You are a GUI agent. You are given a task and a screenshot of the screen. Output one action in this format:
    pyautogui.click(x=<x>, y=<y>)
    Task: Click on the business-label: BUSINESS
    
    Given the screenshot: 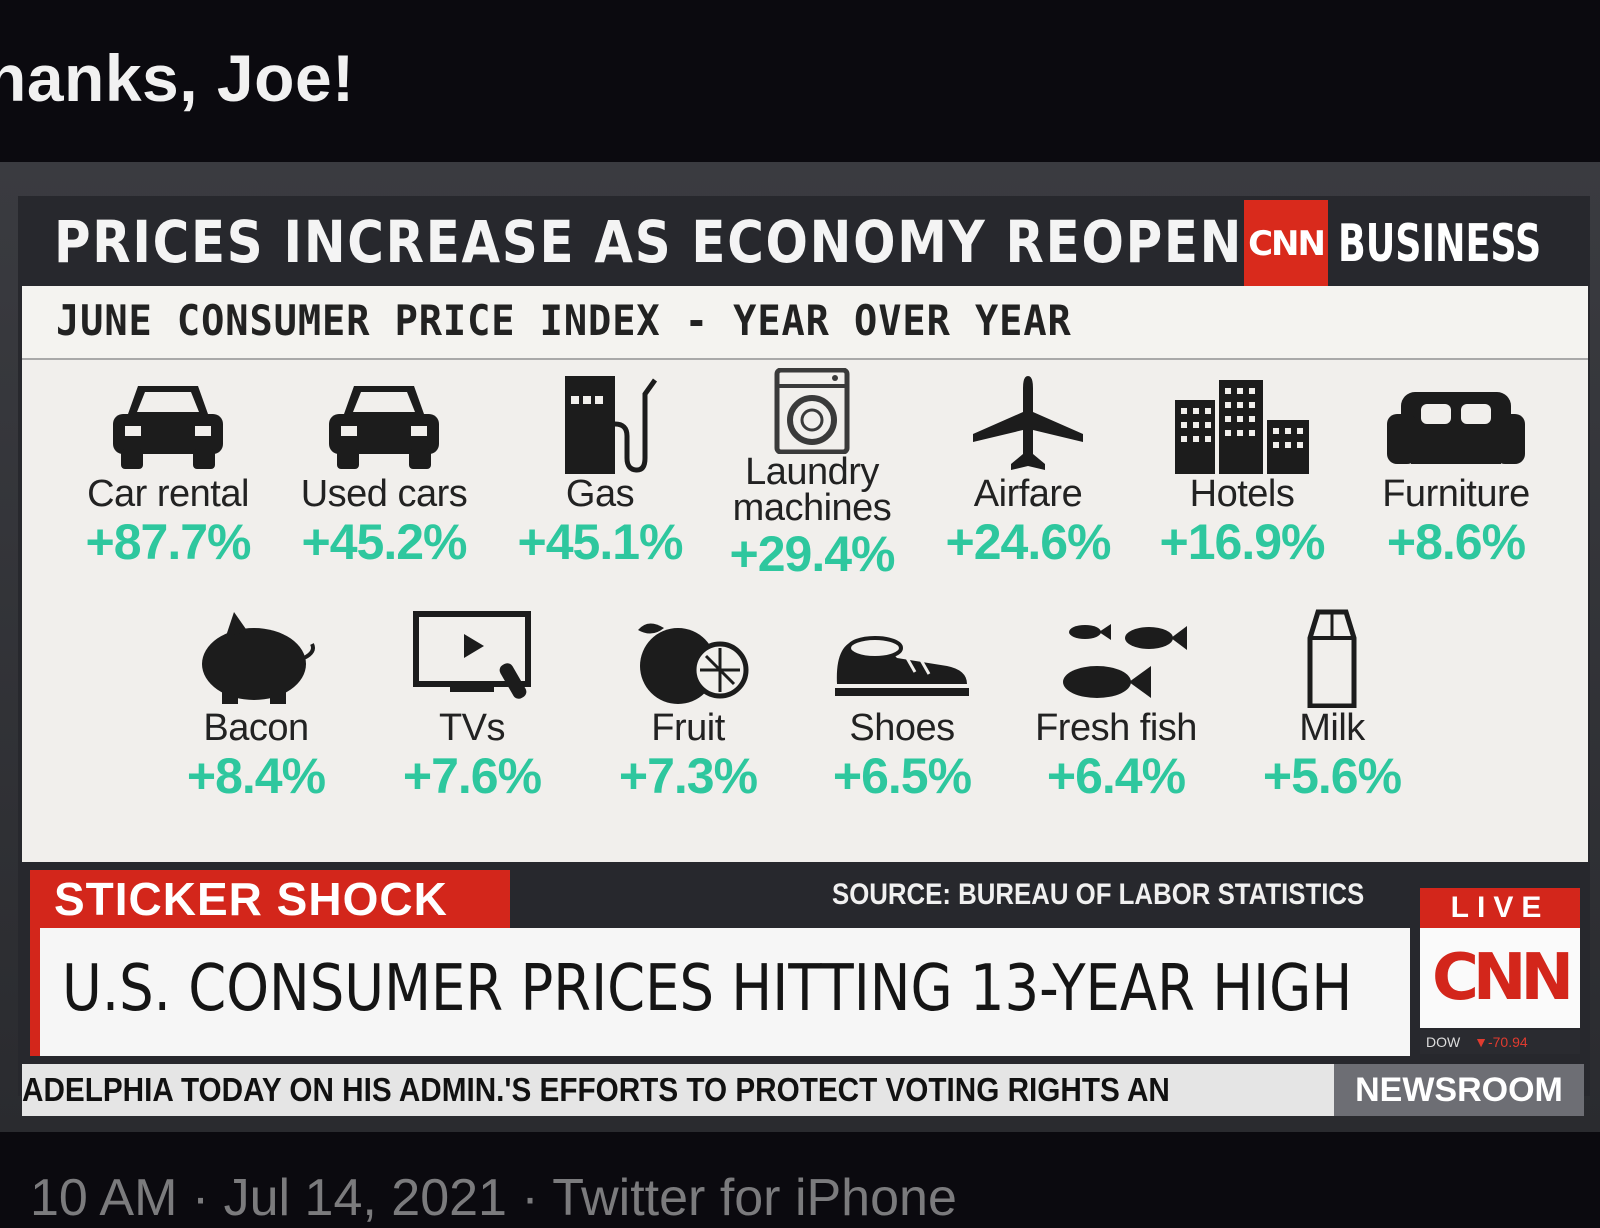 What is the action you would take?
    pyautogui.click(x=1440, y=244)
    